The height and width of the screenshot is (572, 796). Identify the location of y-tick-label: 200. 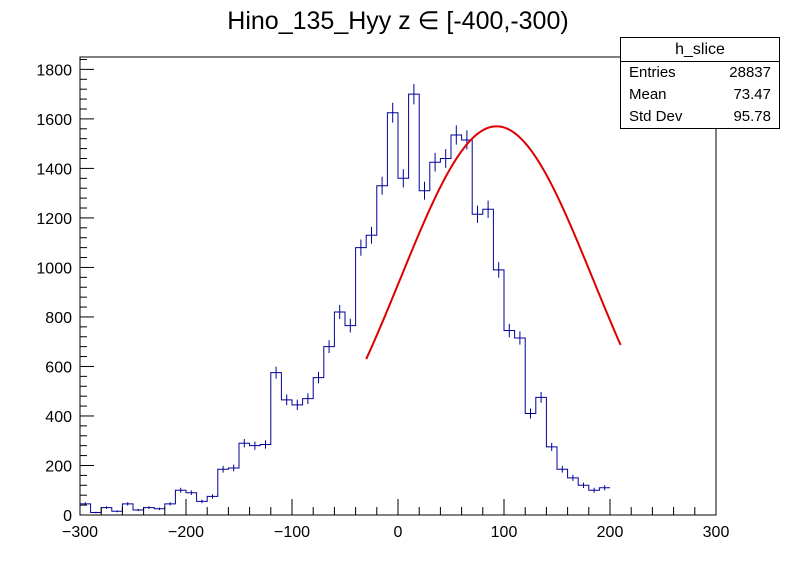
(58, 466).